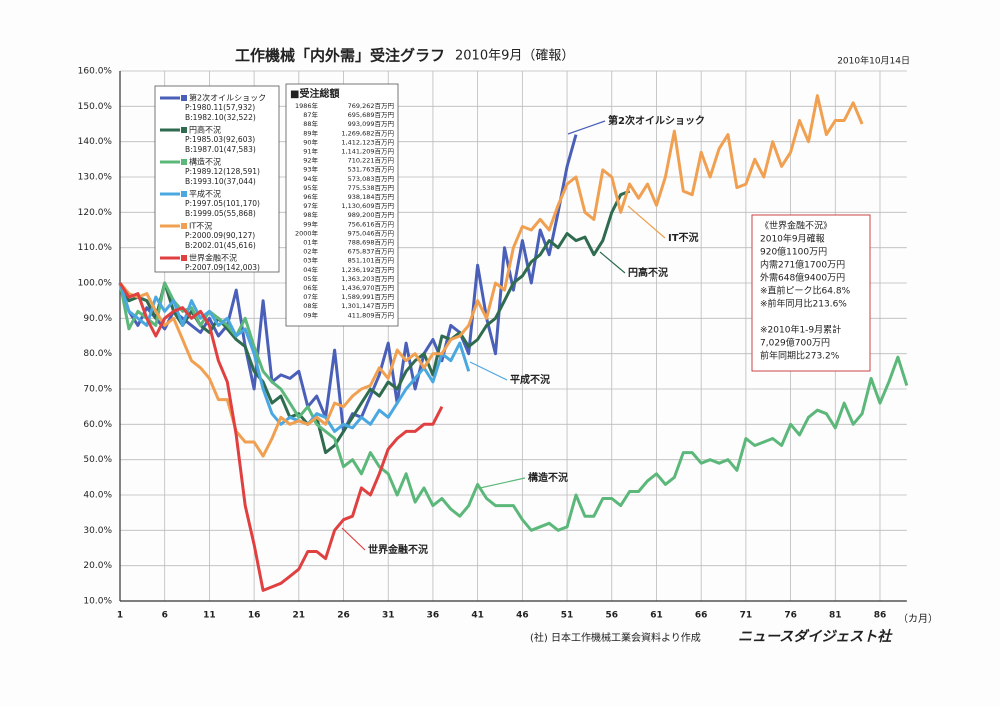 This screenshot has width=1000, height=707. Describe the element at coordinates (701, 616) in the screenshot. I see `x-tick-label: 66` at that location.